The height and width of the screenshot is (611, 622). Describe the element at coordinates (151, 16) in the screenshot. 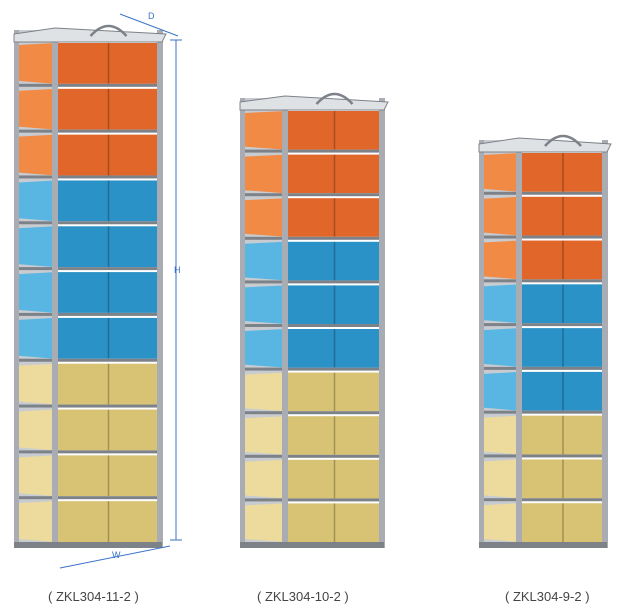

I see `depth-dimension-label: D` at that location.